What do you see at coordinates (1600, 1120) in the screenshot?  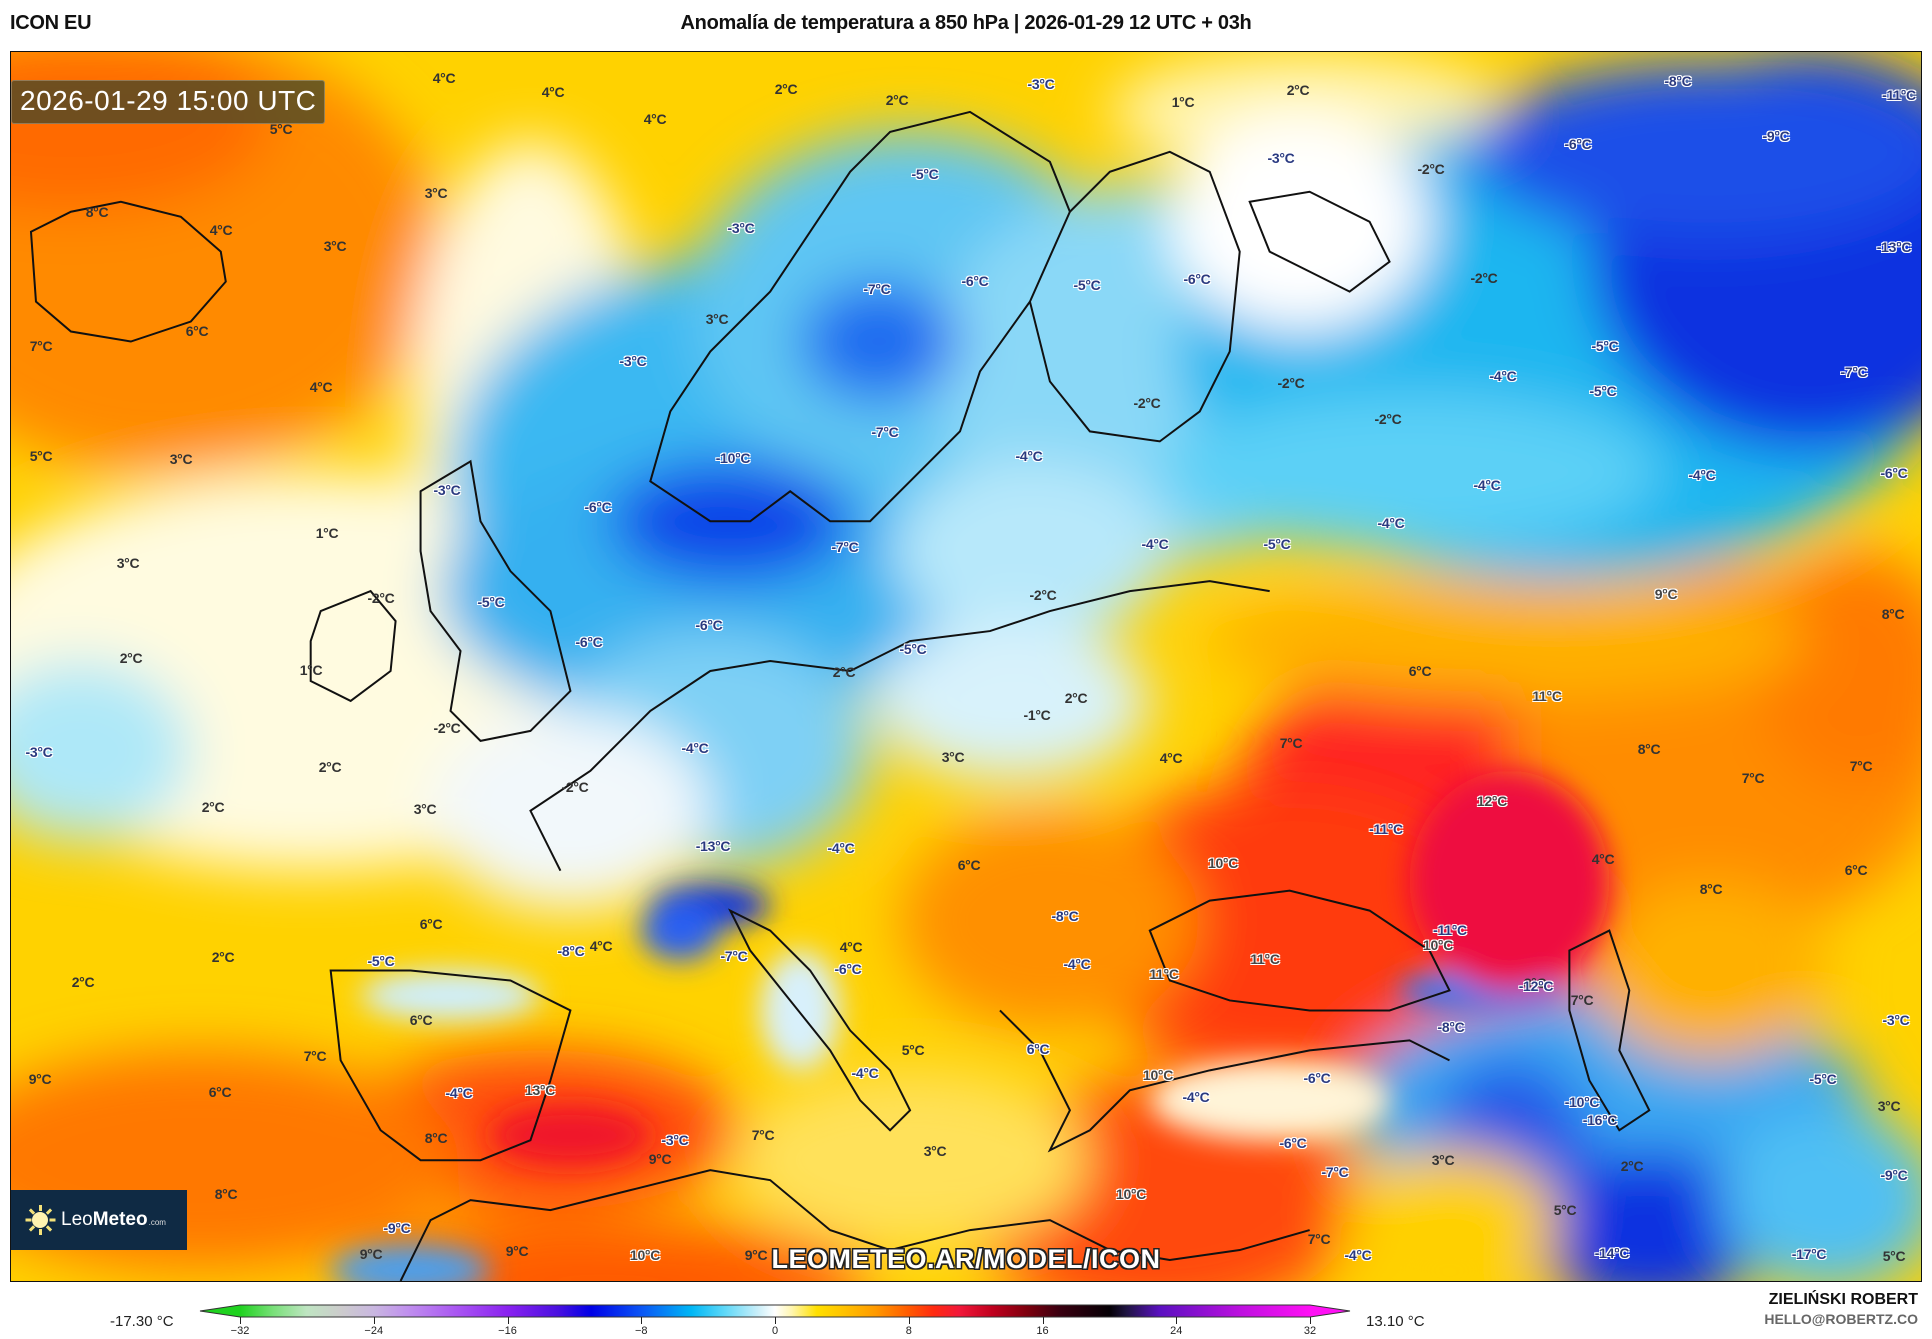 I see `temperature-label: -16°C` at bounding box center [1600, 1120].